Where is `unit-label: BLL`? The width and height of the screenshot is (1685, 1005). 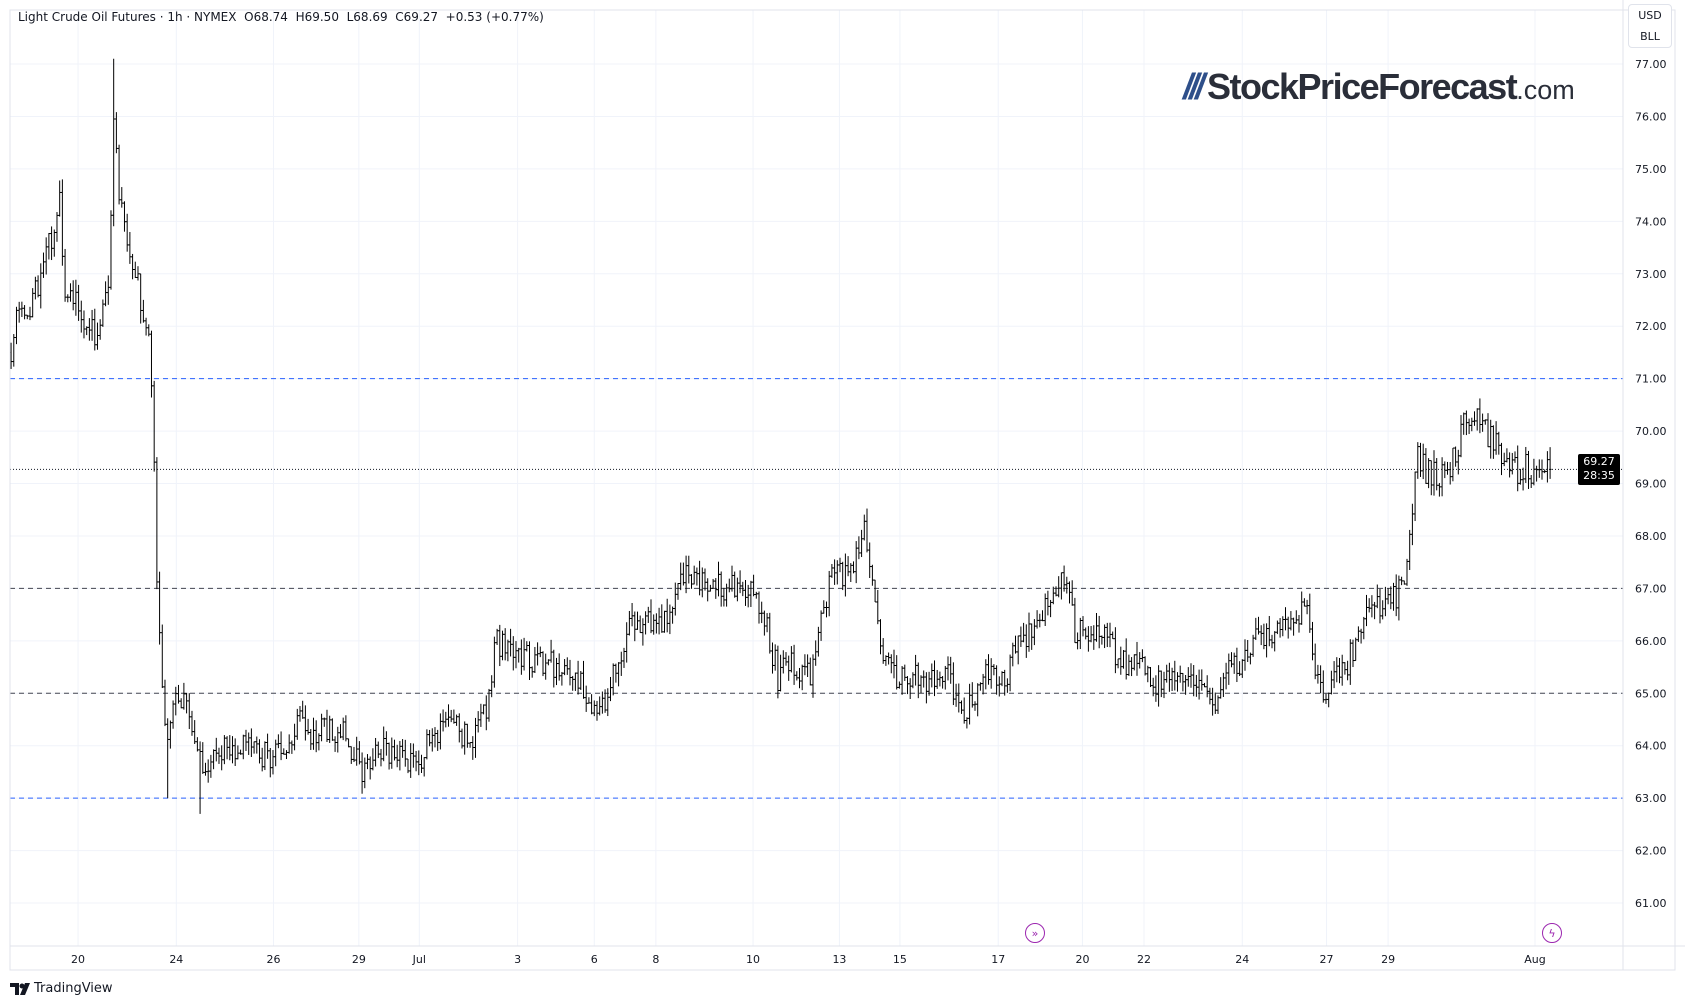 unit-label: BLL is located at coordinates (1650, 36).